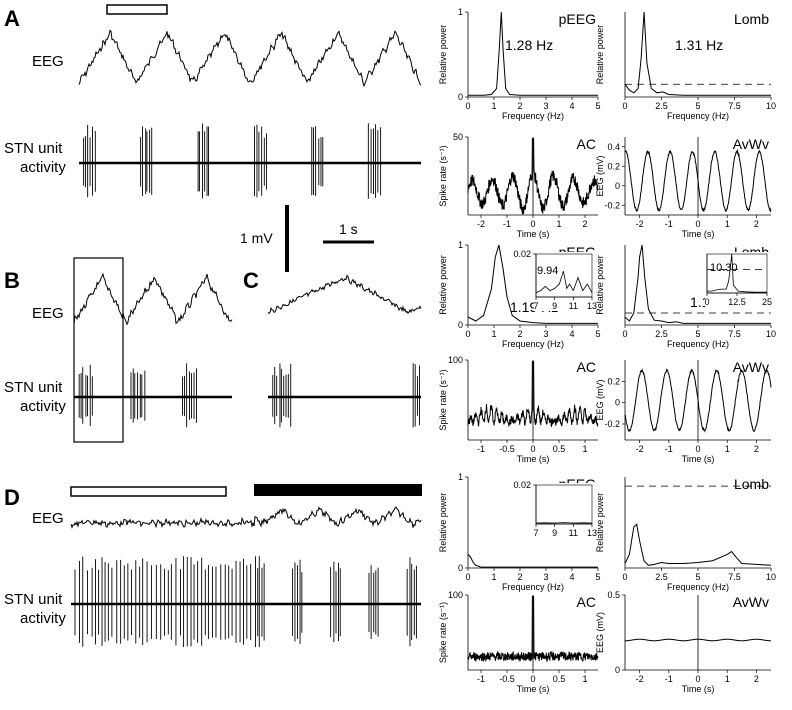  Describe the element at coordinates (535, 533) in the screenshot. I see `x-tick-label: 7` at that location.